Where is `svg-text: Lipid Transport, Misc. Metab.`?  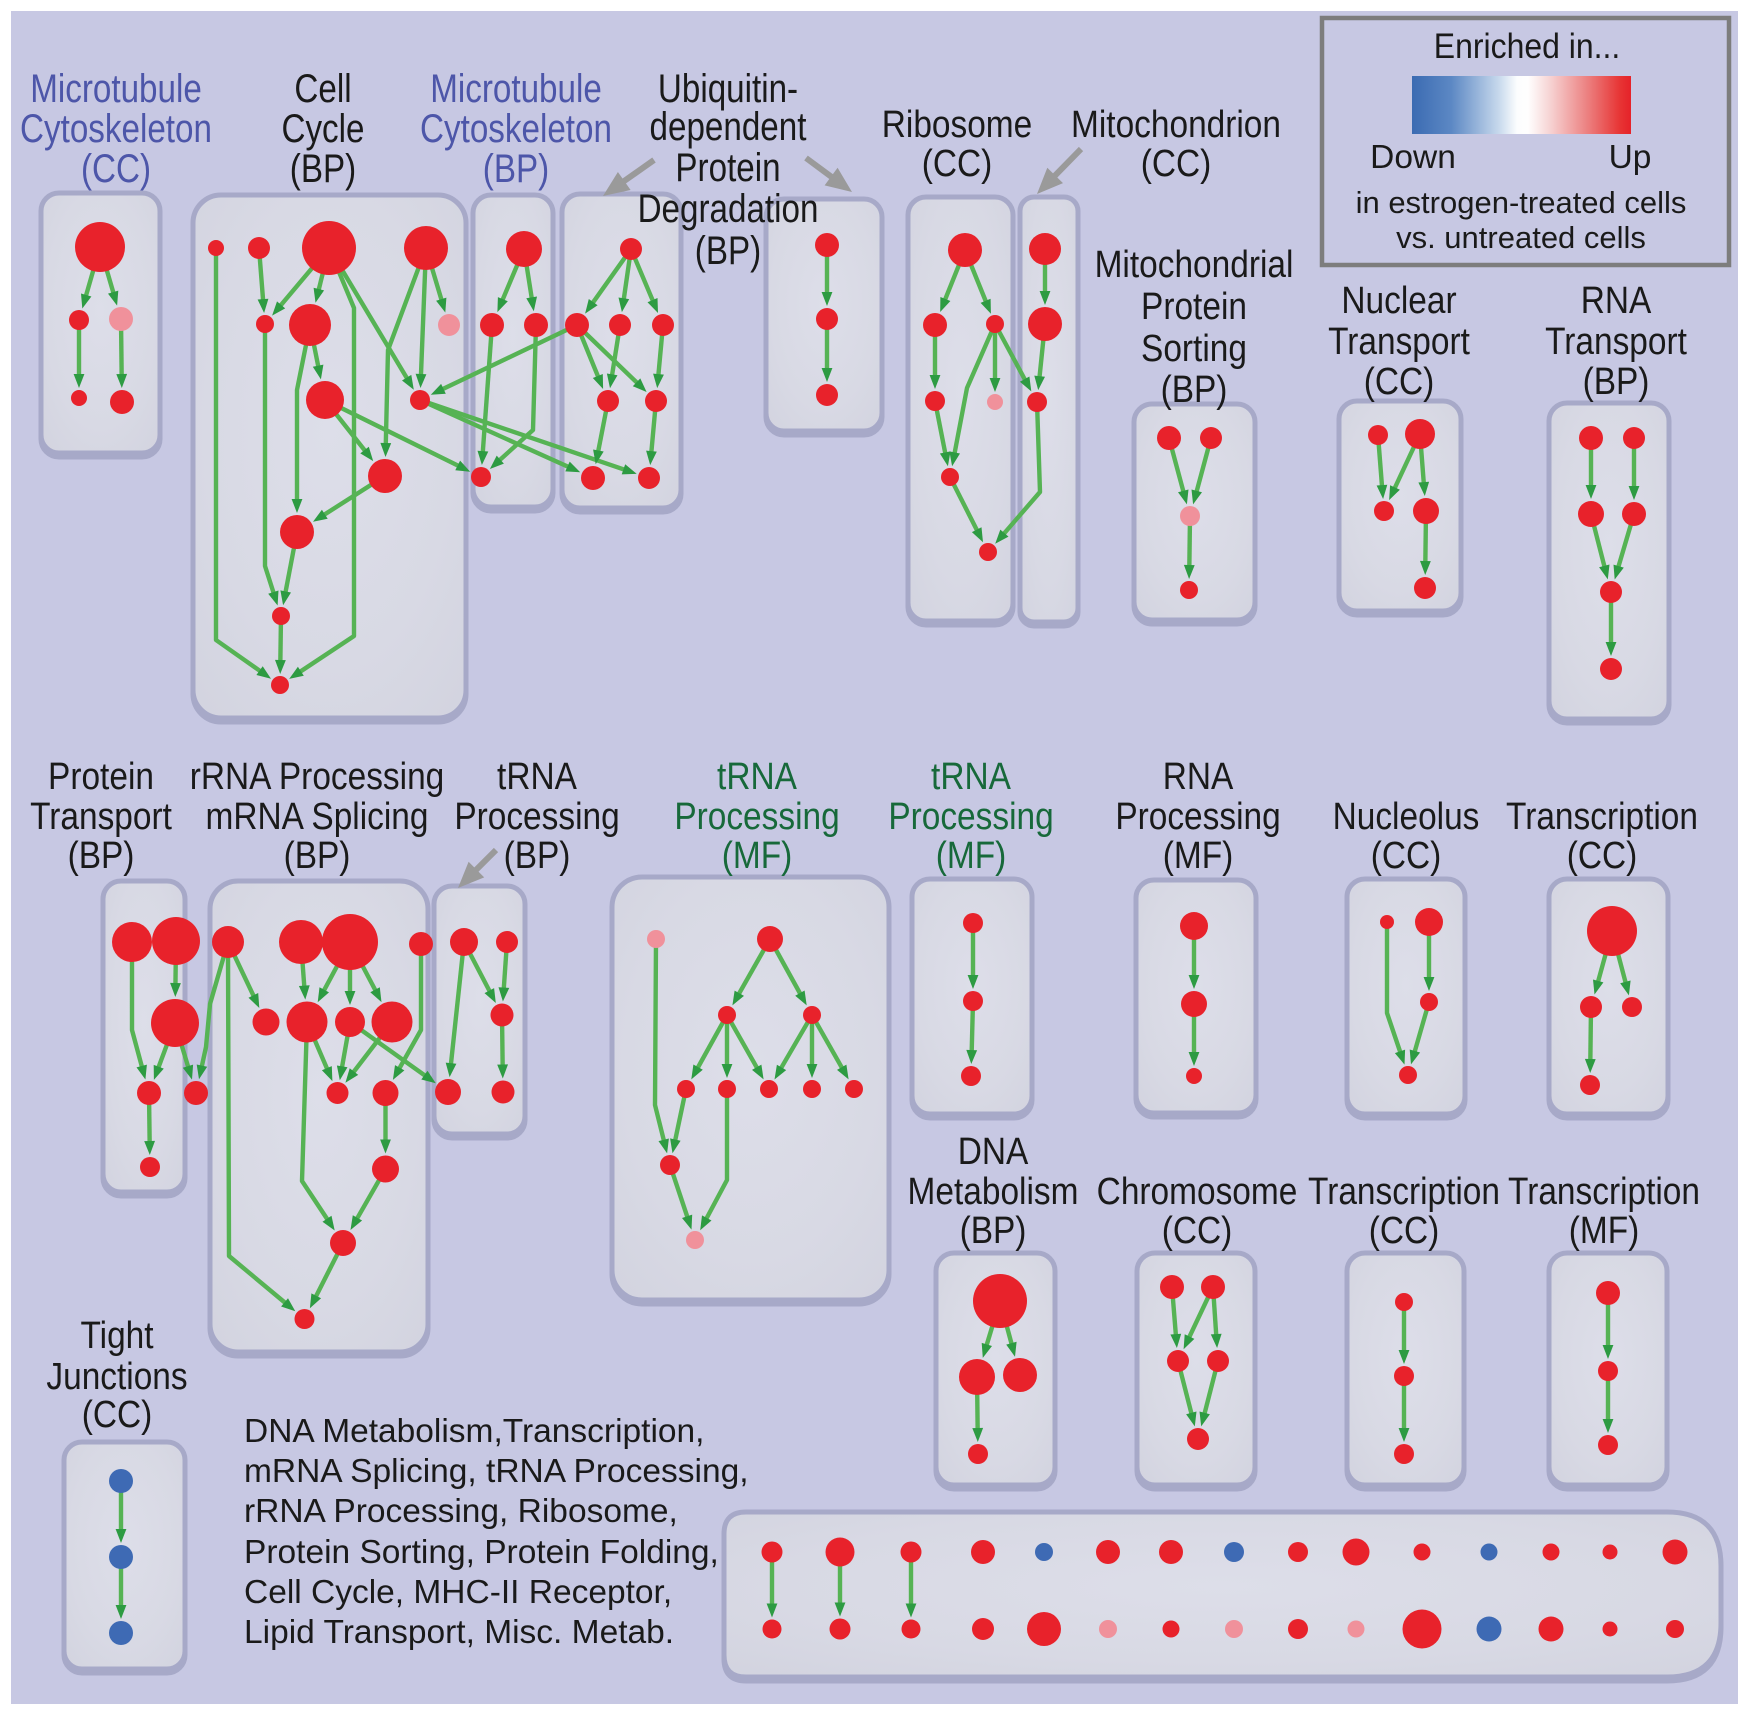
svg-text: Lipid Transport, Misc. Metab. is located at coordinates (459, 1632).